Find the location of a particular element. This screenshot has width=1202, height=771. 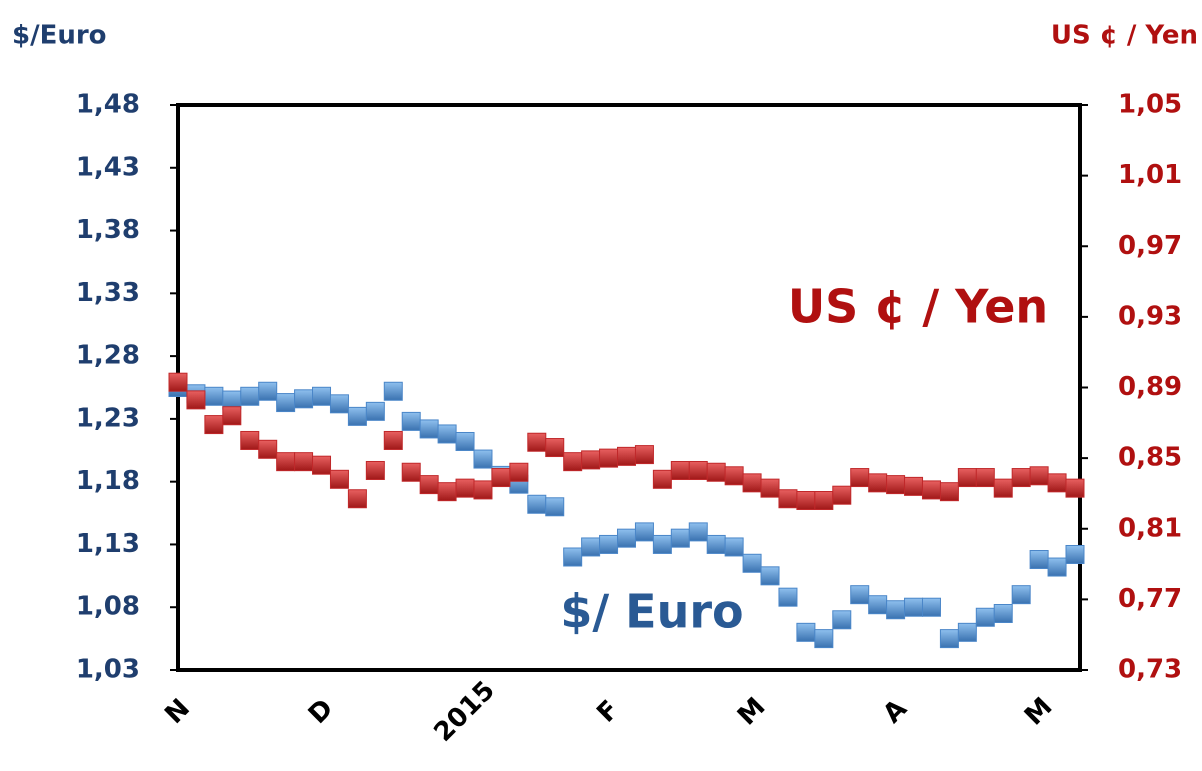

y-tick-label: 1,28 is located at coordinates (108, 356).